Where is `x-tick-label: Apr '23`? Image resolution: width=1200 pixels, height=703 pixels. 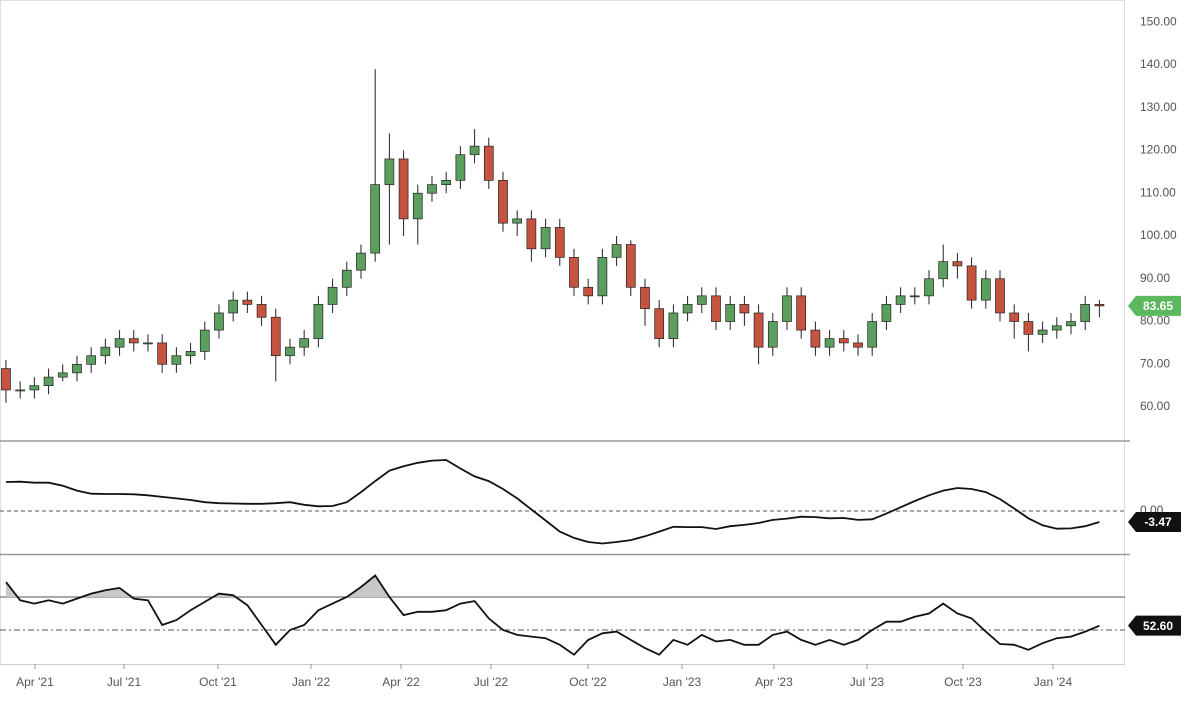 x-tick-label: Apr '23 is located at coordinates (774, 682).